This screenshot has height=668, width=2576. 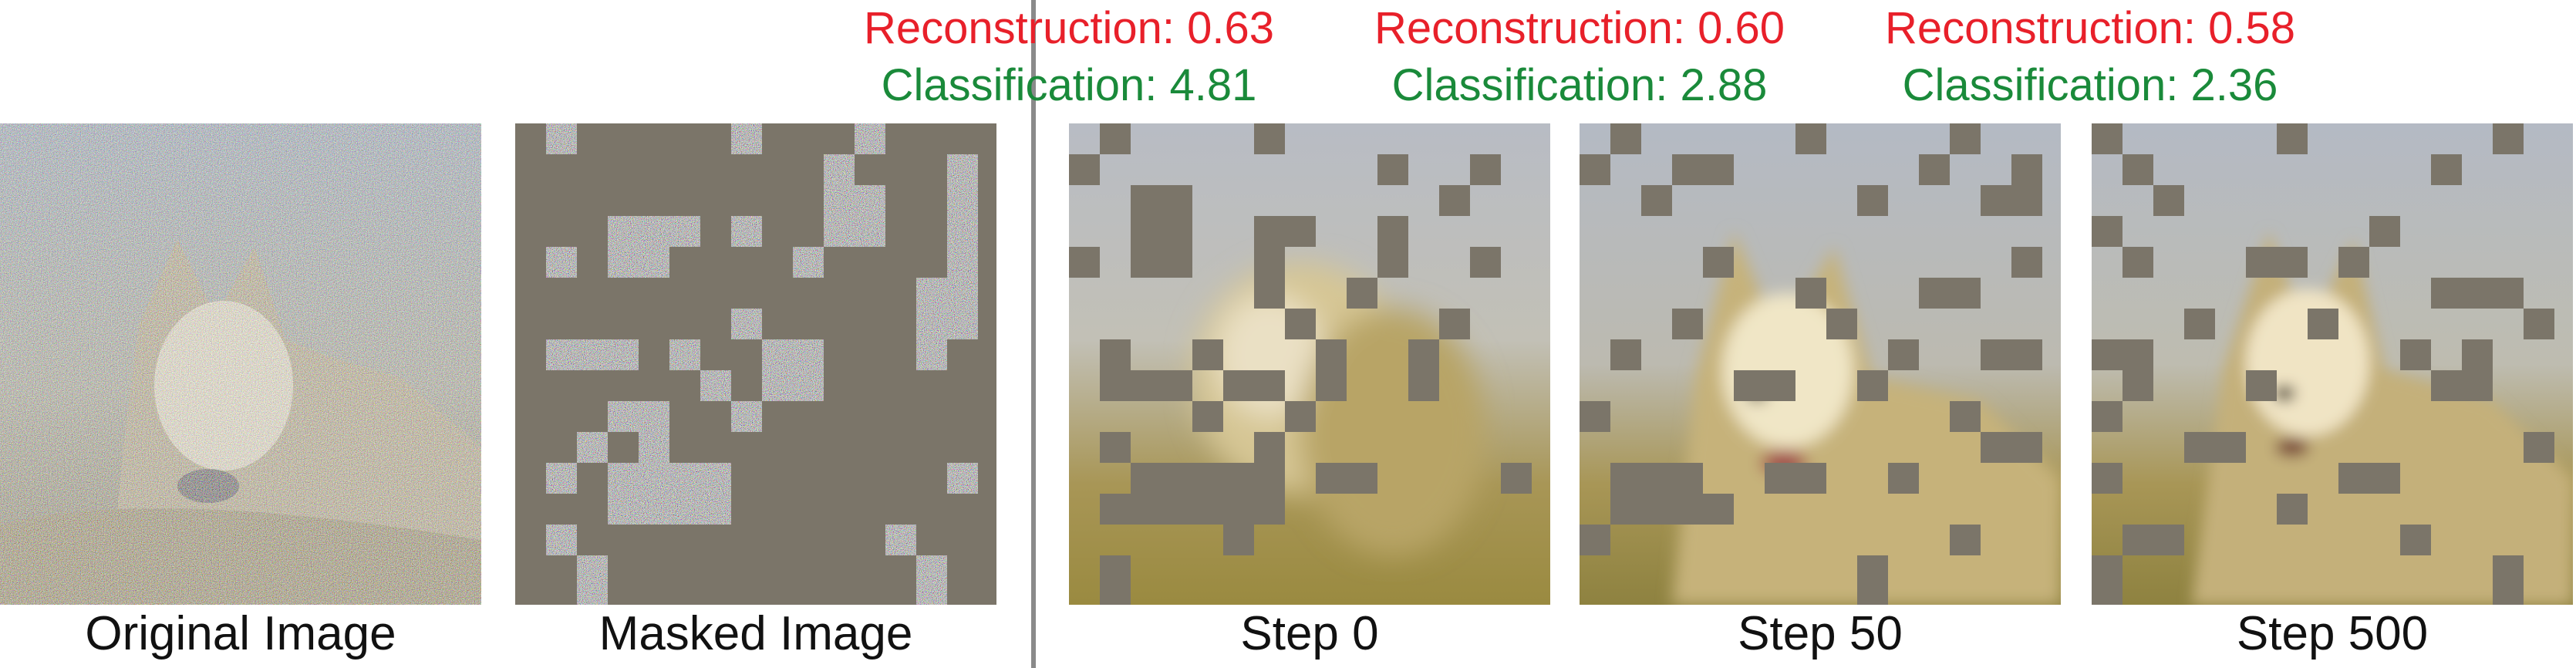 I want to click on caption-step0: Step 0, so click(x=1309, y=633).